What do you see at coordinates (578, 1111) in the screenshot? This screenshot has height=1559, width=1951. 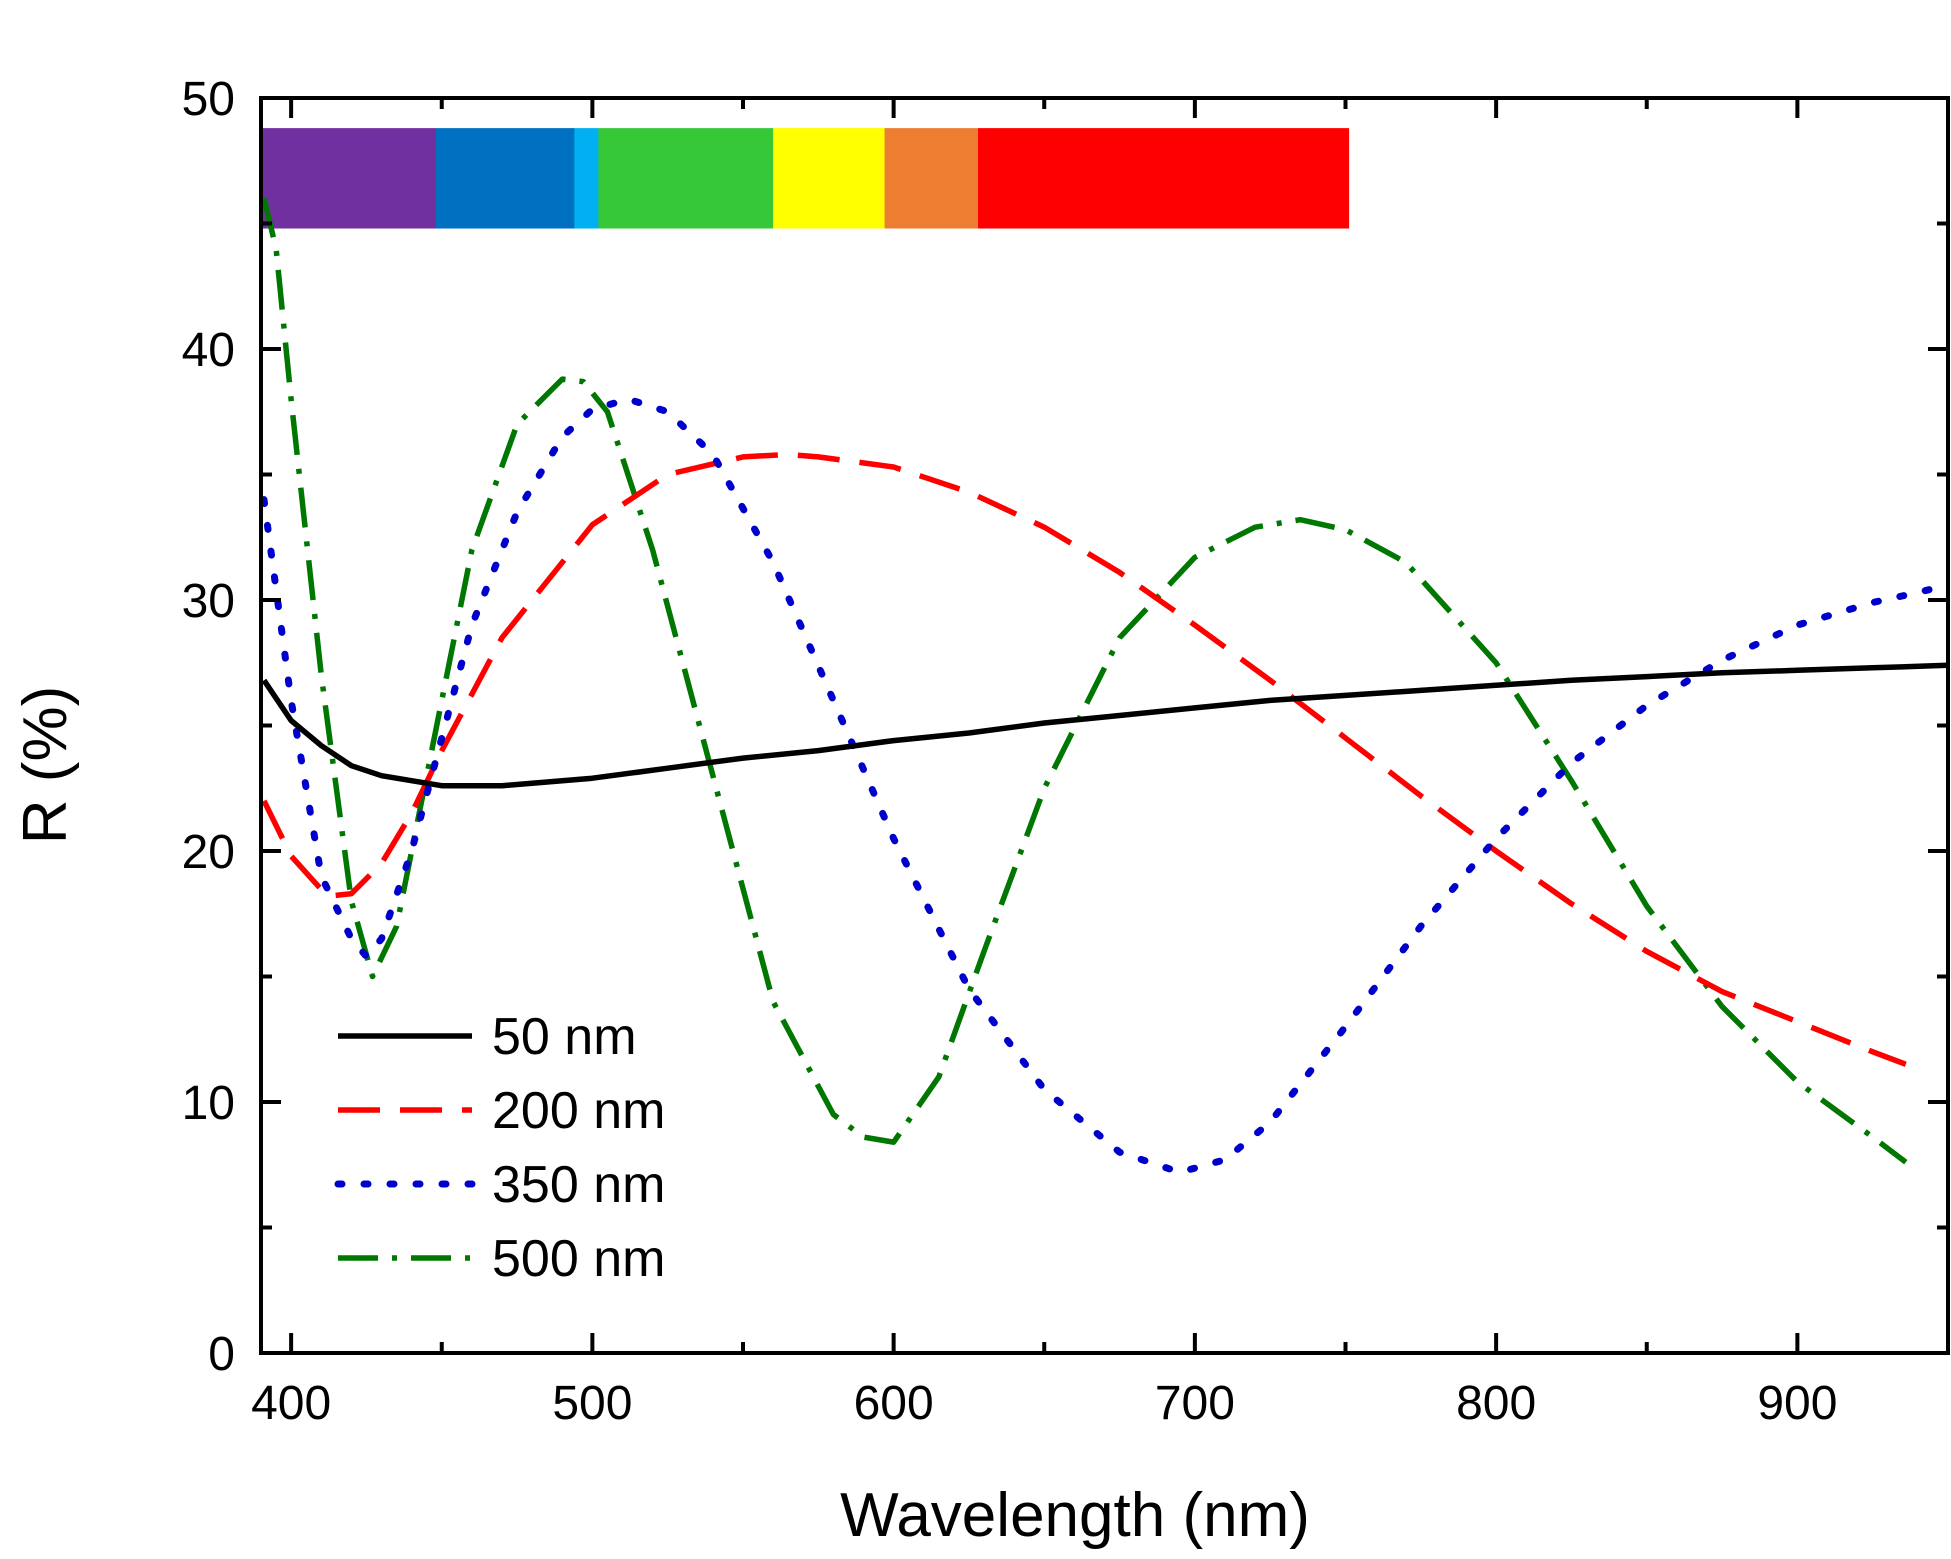 I see `legend-label: 200 nm` at bounding box center [578, 1111].